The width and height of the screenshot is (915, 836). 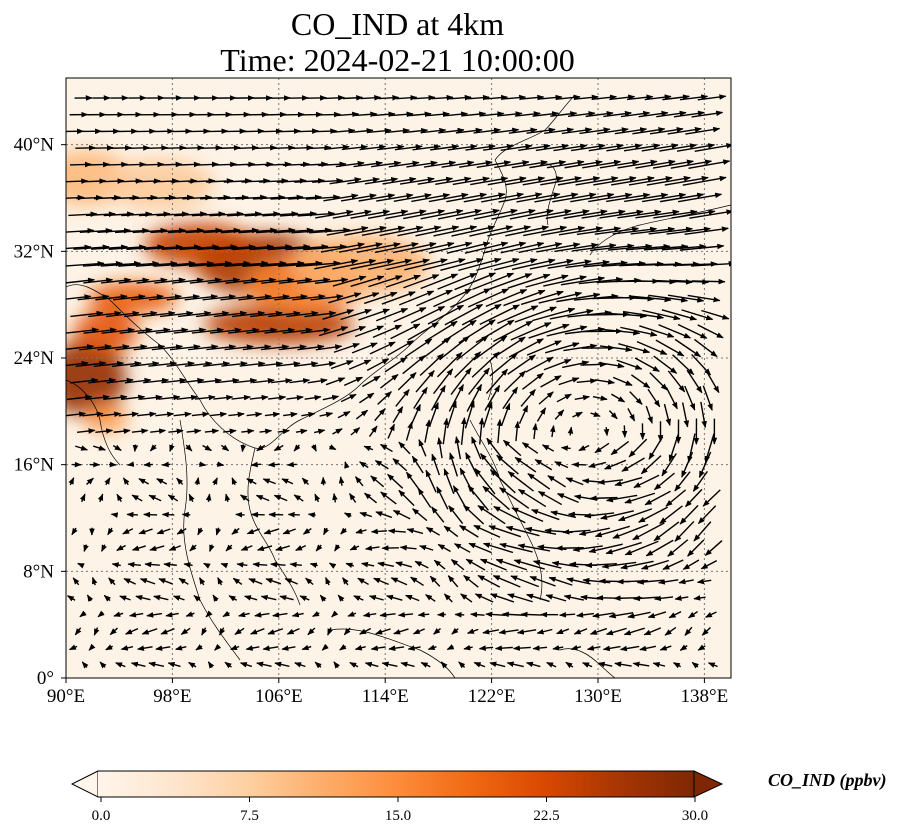 I want to click on borneo-coast, so click(x=392, y=653).